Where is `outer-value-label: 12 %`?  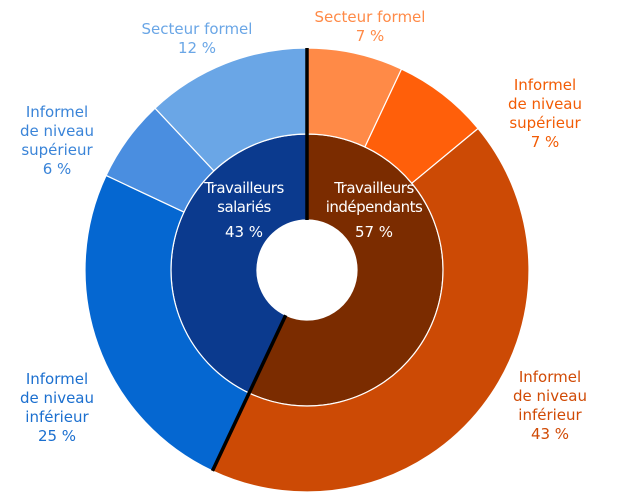
outer-value-label: 12 % is located at coordinates (197, 48).